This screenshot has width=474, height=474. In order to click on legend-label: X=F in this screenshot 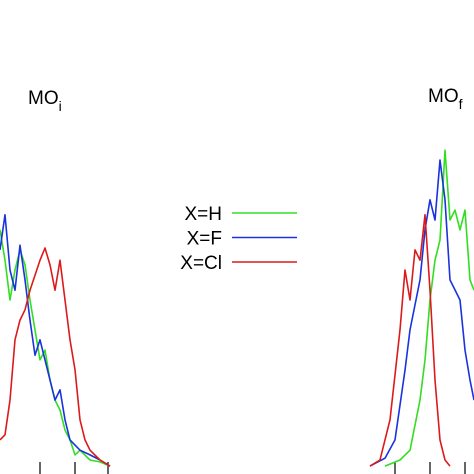, I will do `click(204, 239)`.